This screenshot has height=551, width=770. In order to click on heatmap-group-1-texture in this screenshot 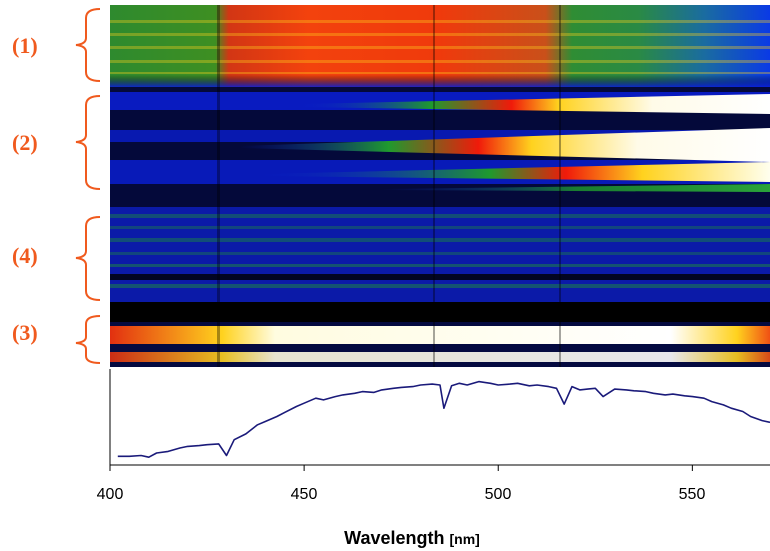, I will do `click(440, 47)`.